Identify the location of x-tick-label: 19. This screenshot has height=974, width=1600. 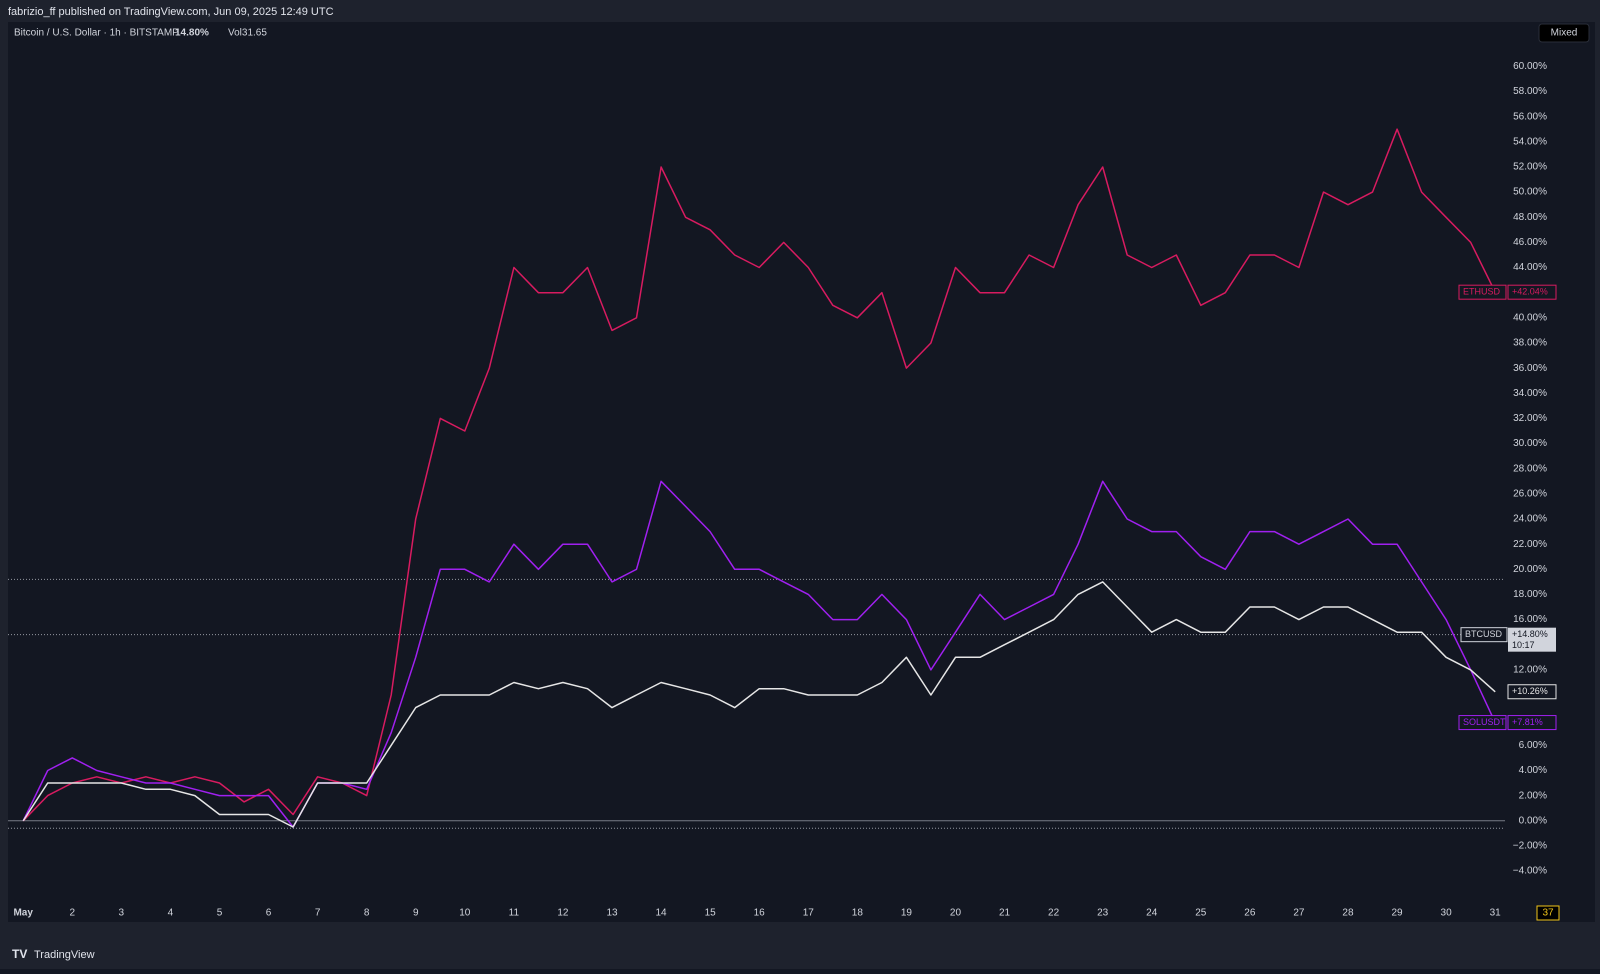
(907, 913).